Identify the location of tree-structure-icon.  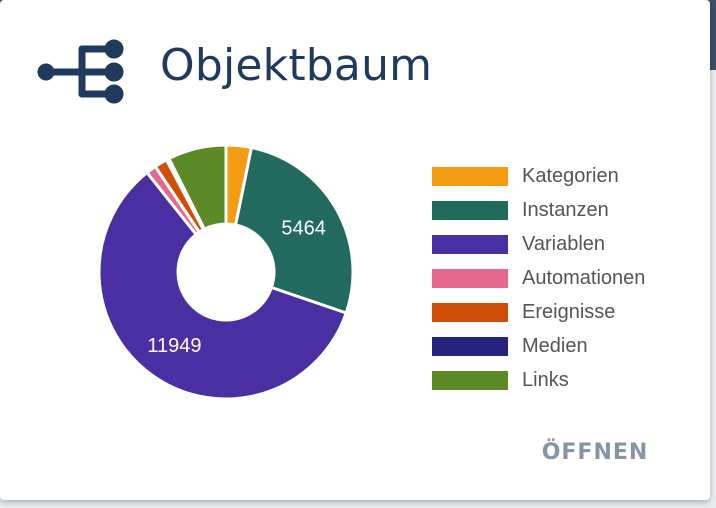
(80, 71).